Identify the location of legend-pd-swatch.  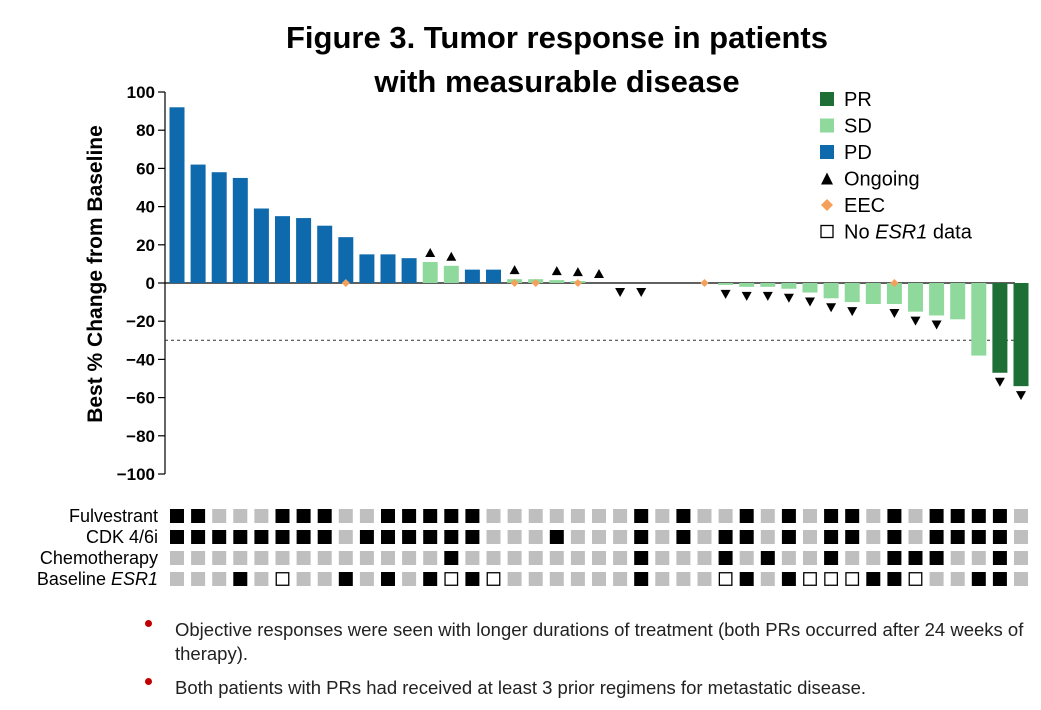
(827, 152).